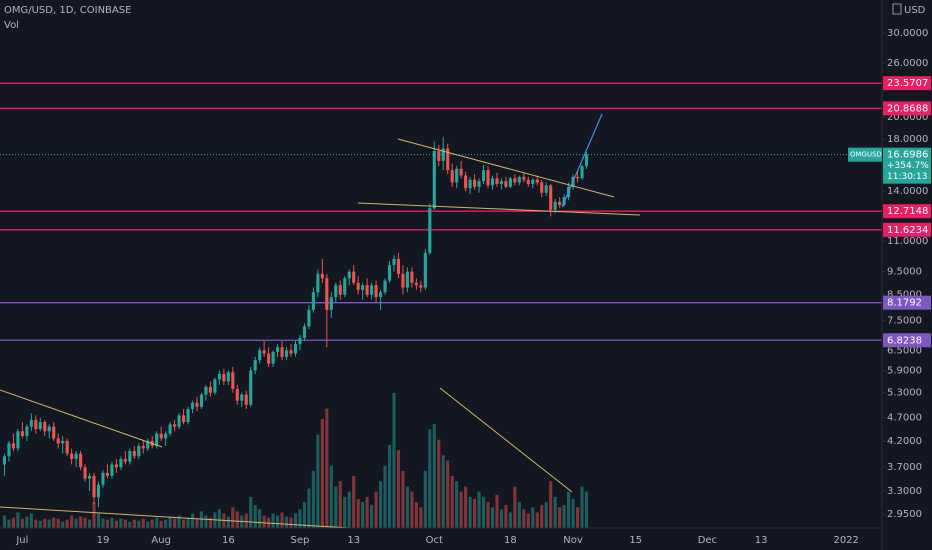 Image resolution: width=932 pixels, height=550 pixels. I want to click on x-tick-label: 2022, so click(845, 540).